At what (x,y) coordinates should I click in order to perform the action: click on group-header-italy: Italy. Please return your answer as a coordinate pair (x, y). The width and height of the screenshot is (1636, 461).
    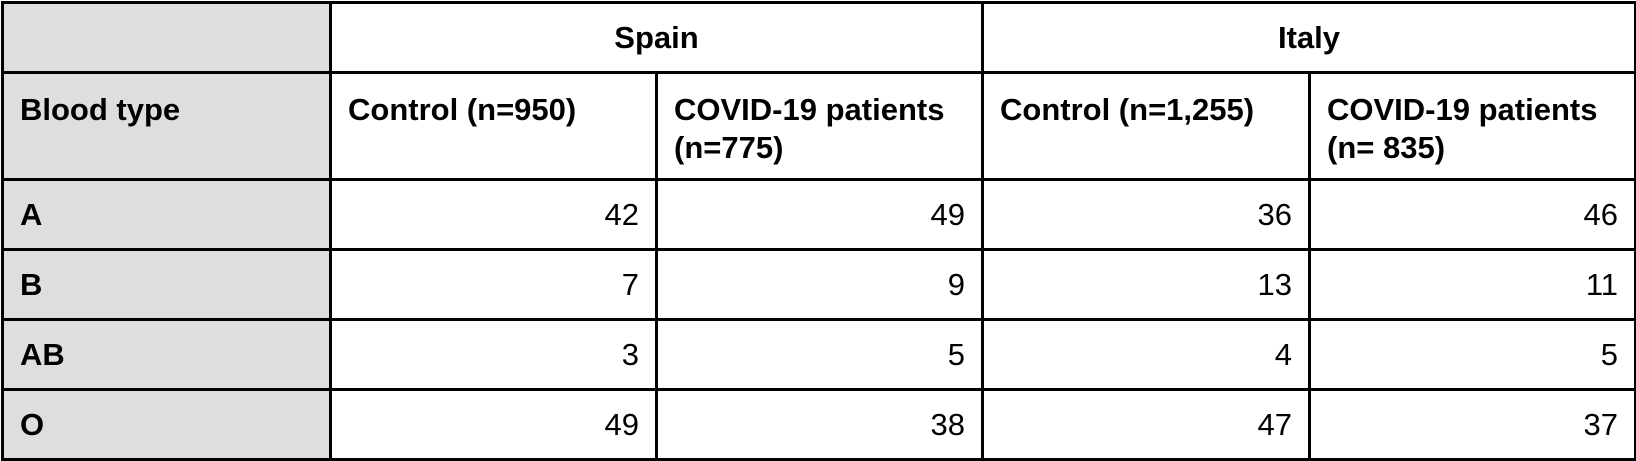
    Looking at the image, I should click on (1308, 37).